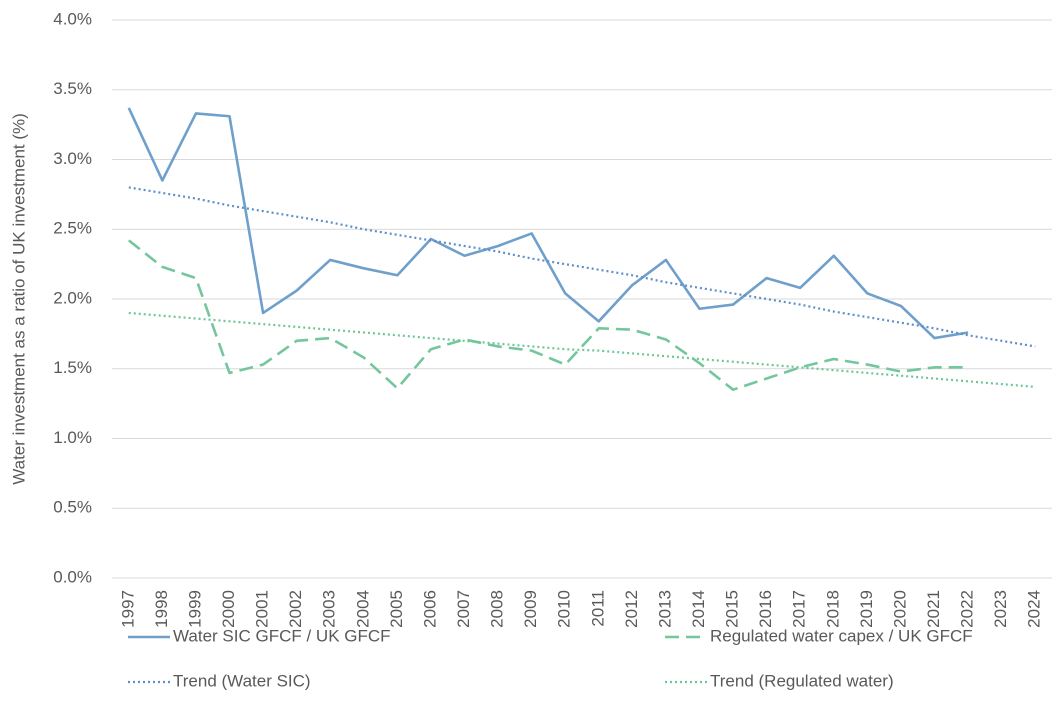 Image resolution: width=1062 pixels, height=727 pixels. What do you see at coordinates (530, 609) in the screenshot?
I see `x-tick-label: 2009` at bounding box center [530, 609].